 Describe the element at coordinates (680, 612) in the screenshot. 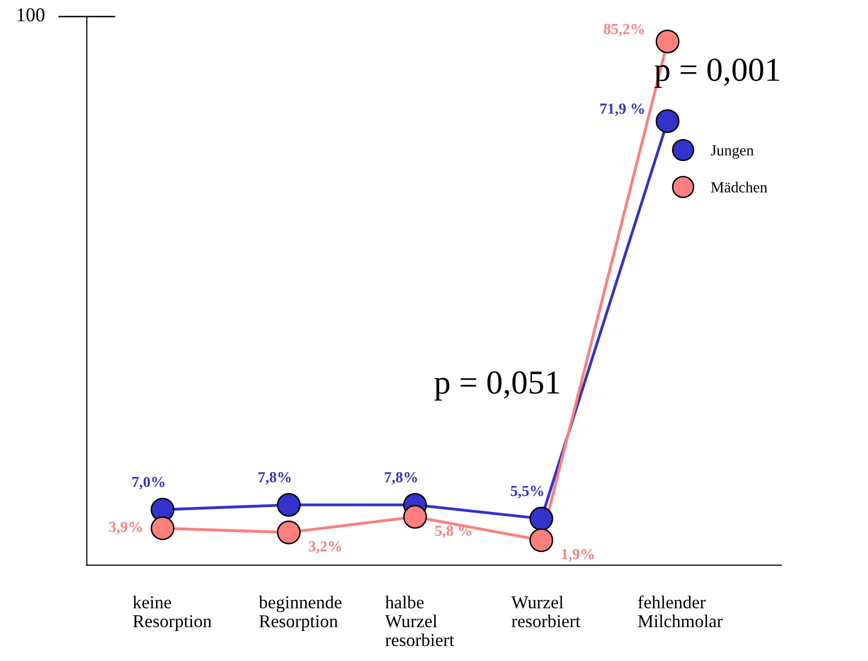

I see `x-tick-label: fehlender Milchmolar` at that location.